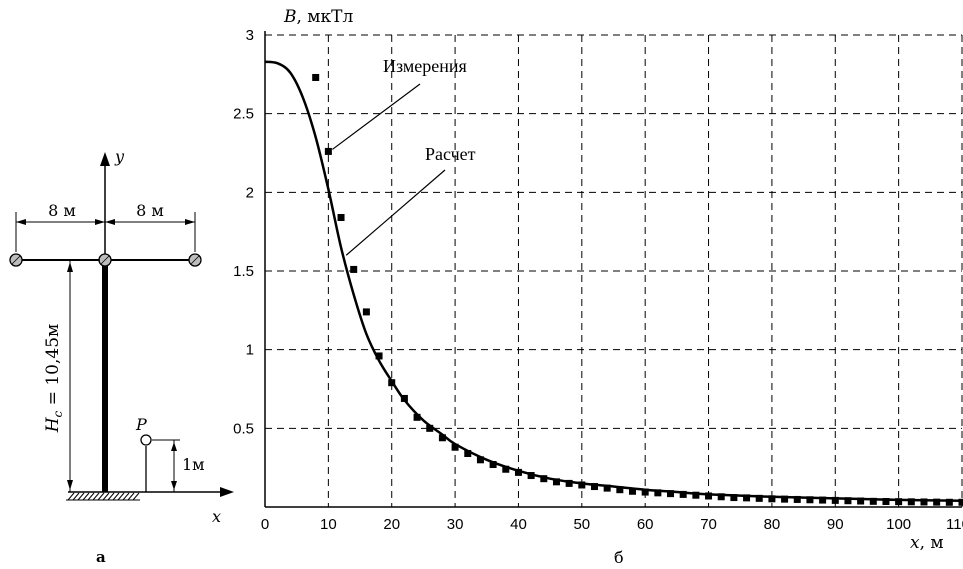 Image resolution: width=963 pixels, height=569 pixels. Describe the element at coordinates (835, 524) in the screenshot. I see `x-tick-label: 90` at that location.